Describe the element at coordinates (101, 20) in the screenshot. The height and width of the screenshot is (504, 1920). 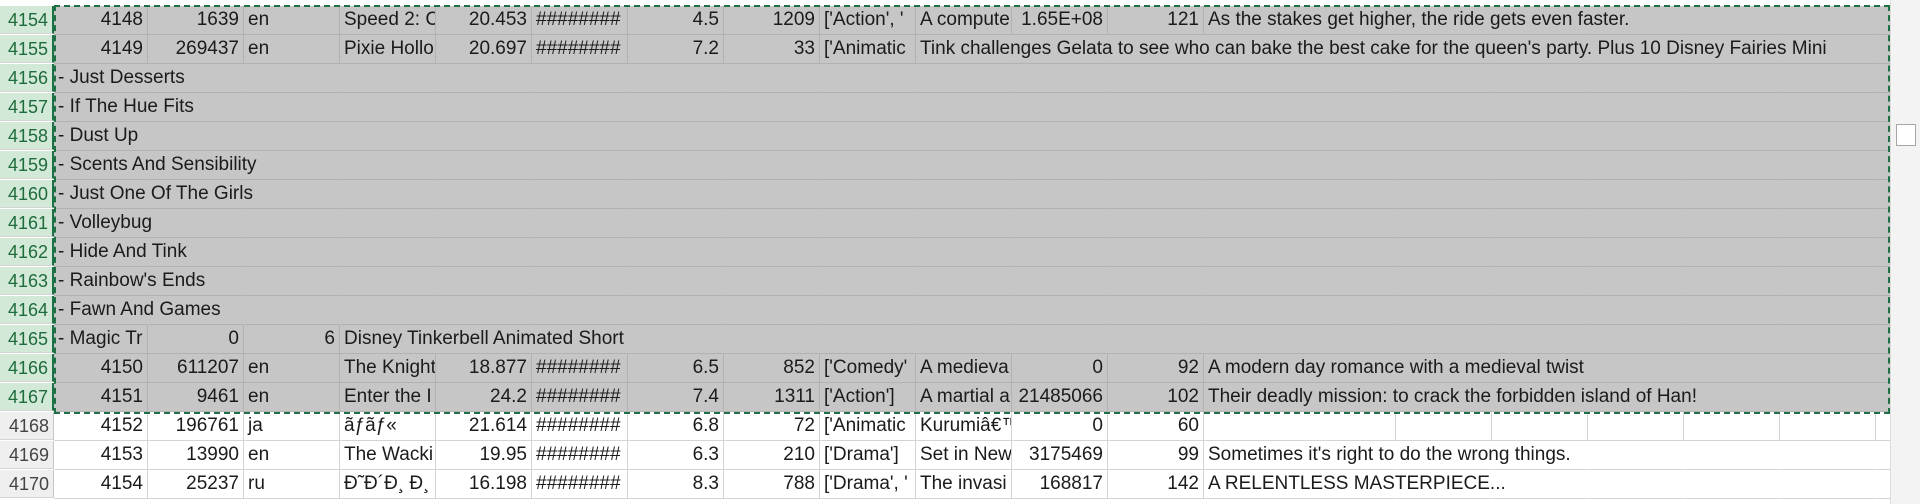
I see `cell: 4148` at that location.